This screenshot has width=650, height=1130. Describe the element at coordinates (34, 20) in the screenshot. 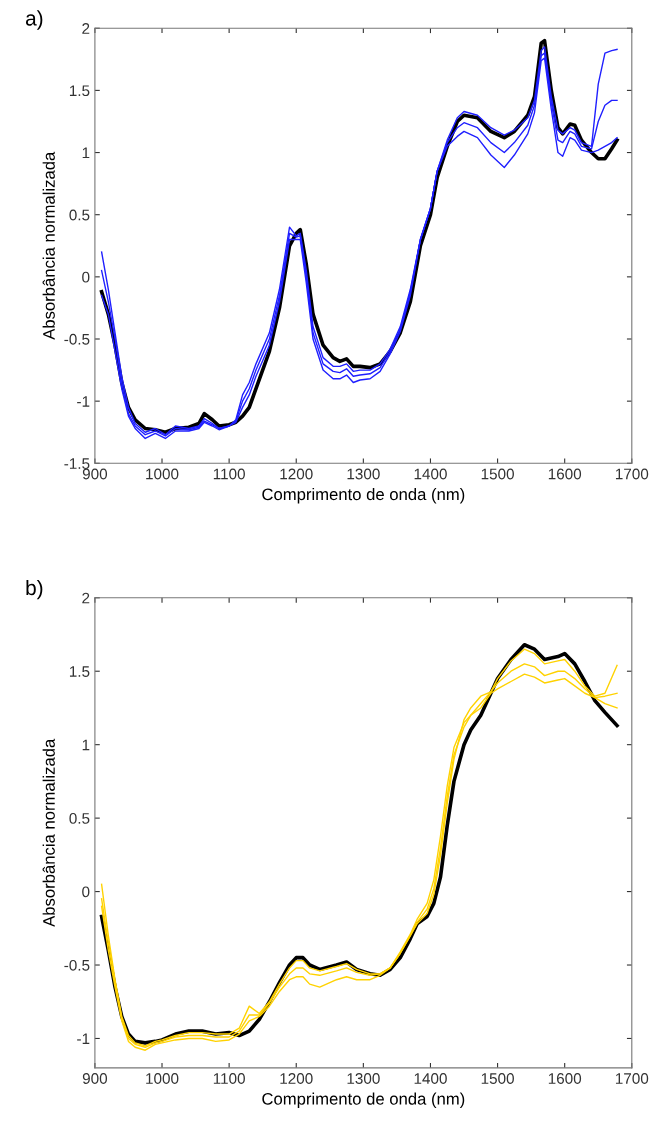

I see `chart-title: a)` at that location.